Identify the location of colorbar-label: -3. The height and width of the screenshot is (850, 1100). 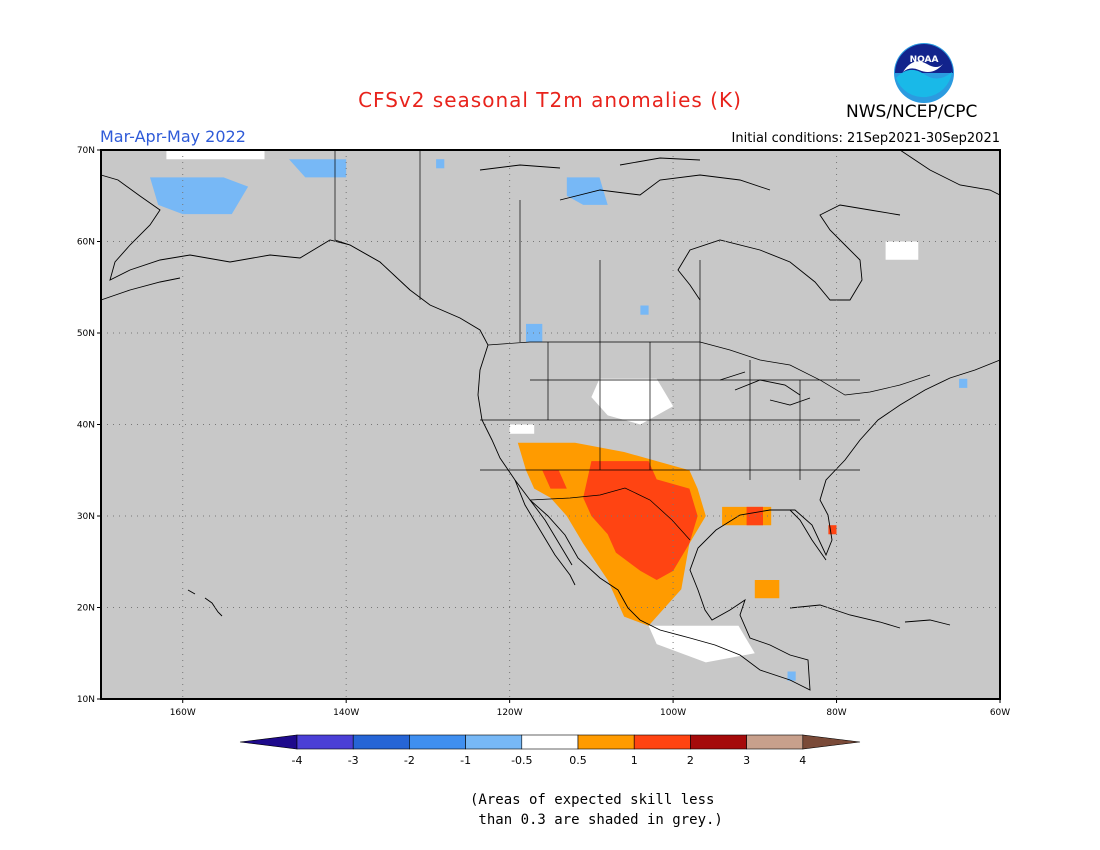
(353, 760).